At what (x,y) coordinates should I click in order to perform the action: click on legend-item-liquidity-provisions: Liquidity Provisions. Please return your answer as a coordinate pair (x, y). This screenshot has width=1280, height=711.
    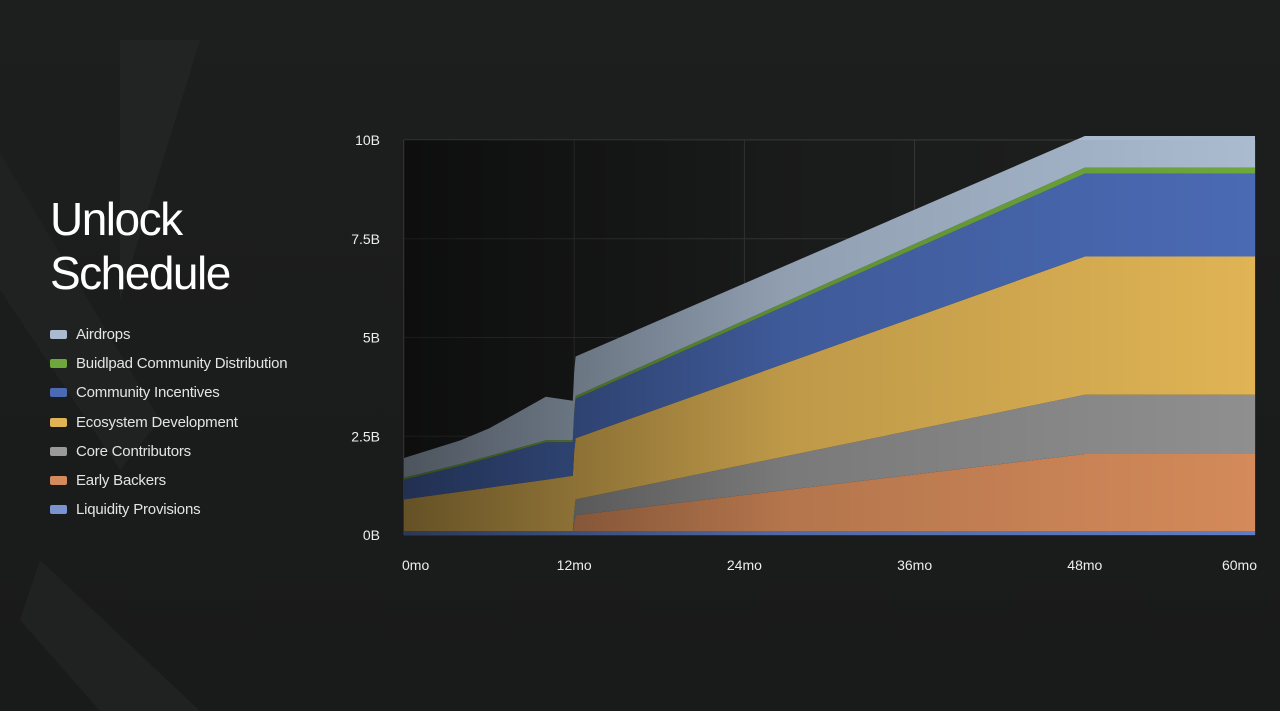
    Looking at the image, I should click on (168, 509).